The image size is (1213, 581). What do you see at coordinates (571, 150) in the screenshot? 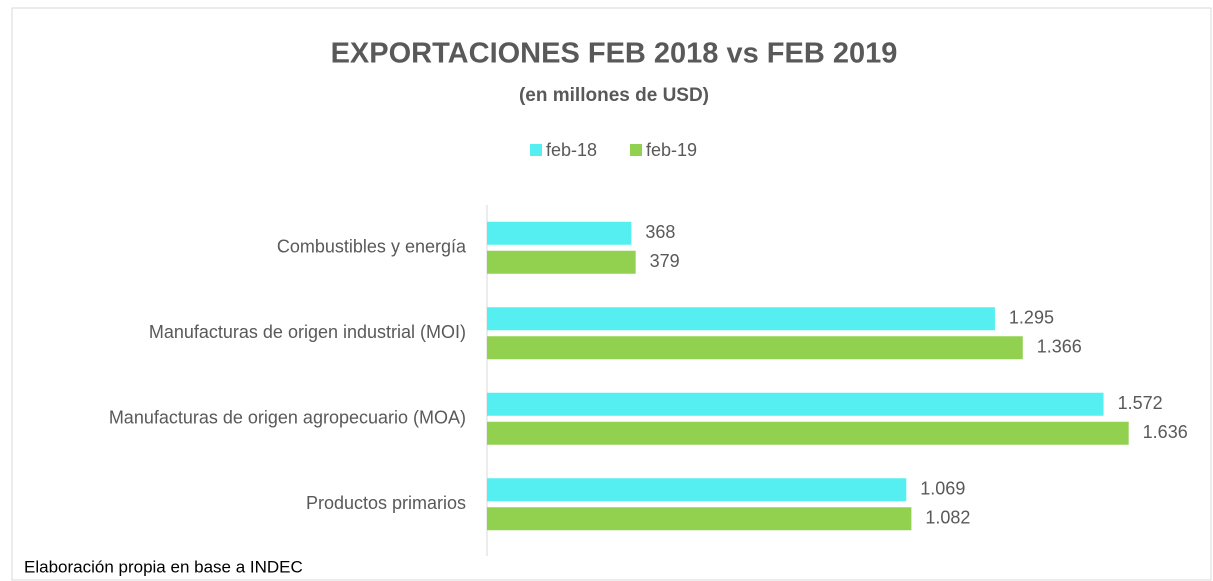
I see `legend-label: feb-18` at bounding box center [571, 150].